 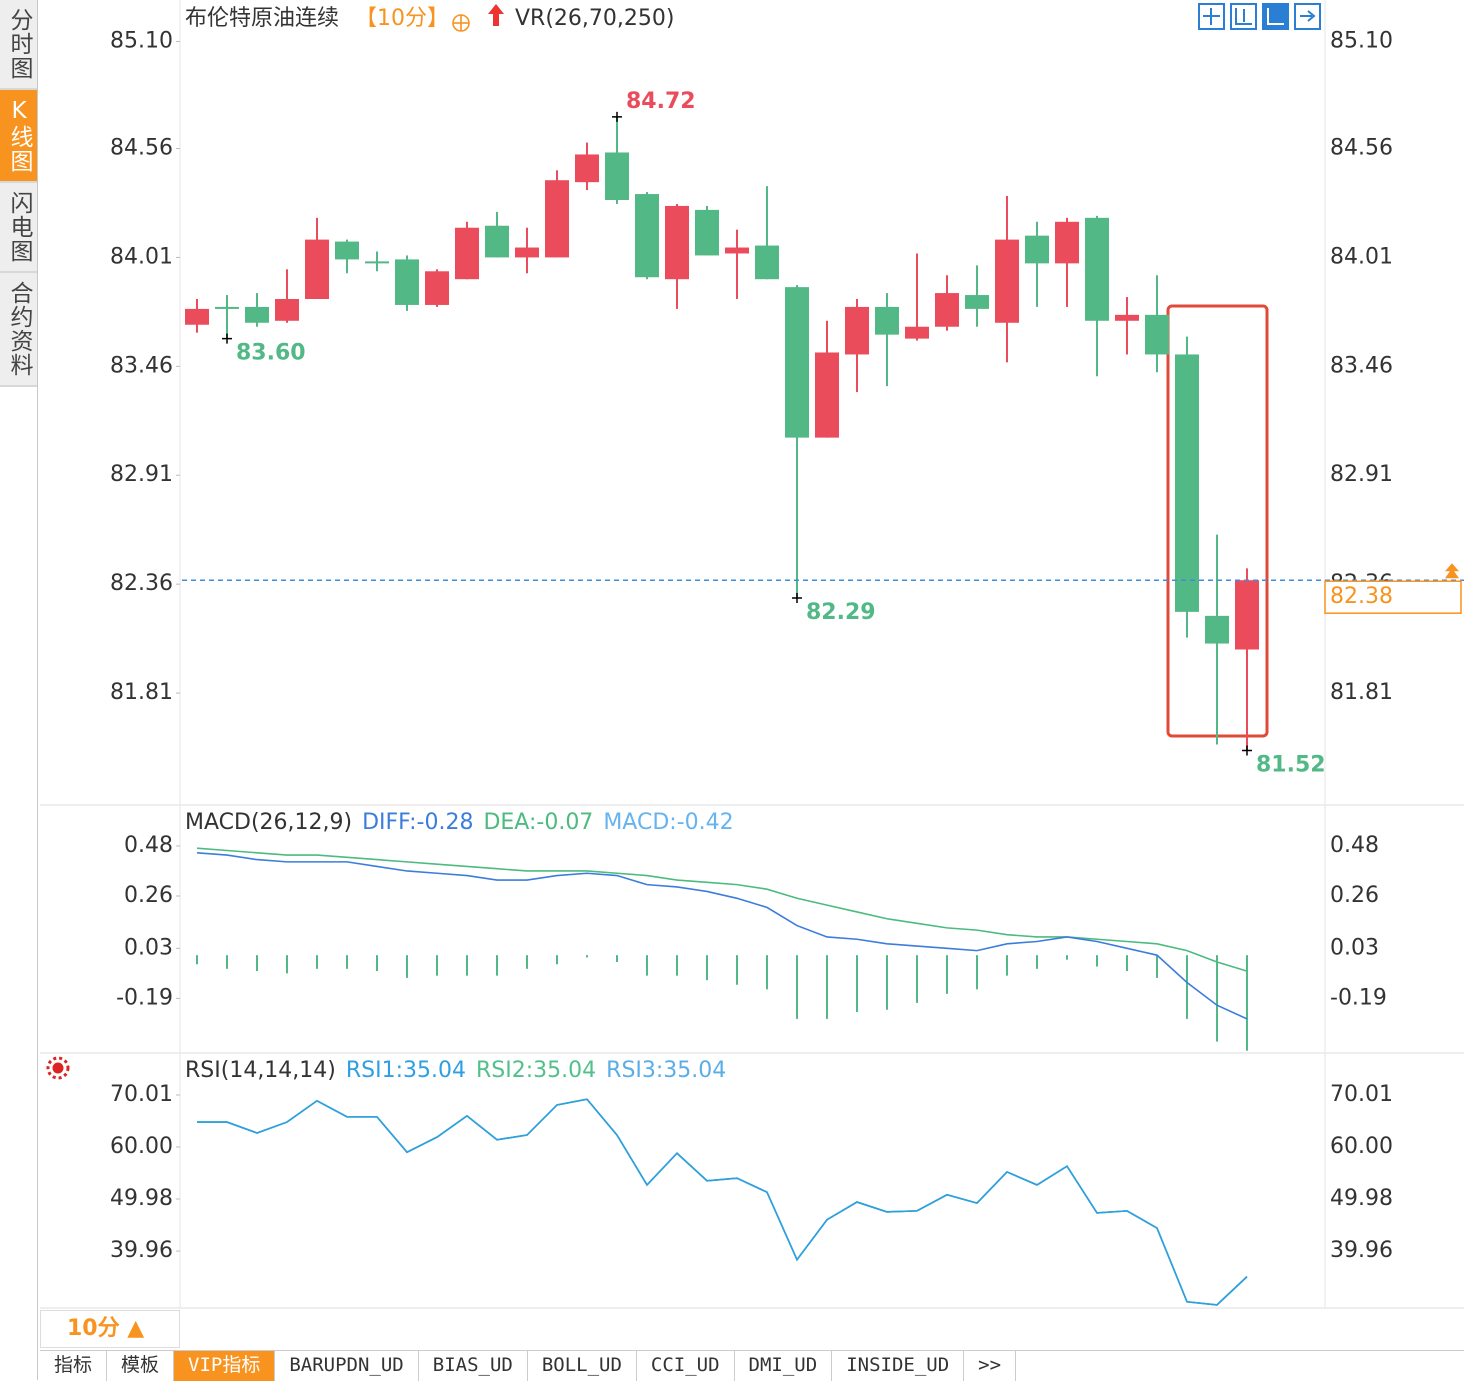 What do you see at coordinates (473, 1366) in the screenshot?
I see `indicator-tab: BIAS_UD` at bounding box center [473, 1366].